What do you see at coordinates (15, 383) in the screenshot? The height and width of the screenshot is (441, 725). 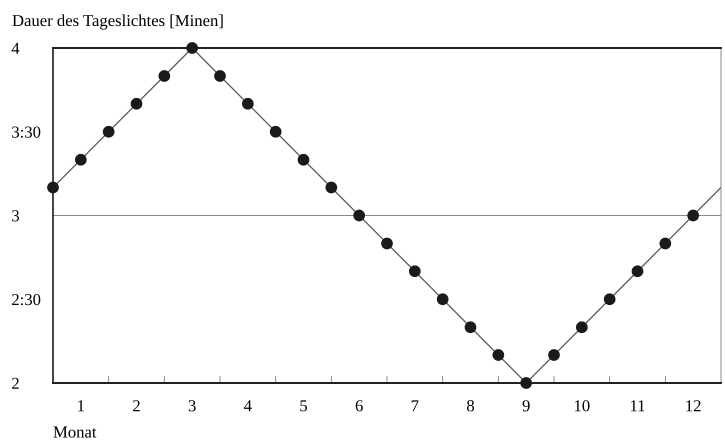 I see `y-tick-label: 2` at bounding box center [15, 383].